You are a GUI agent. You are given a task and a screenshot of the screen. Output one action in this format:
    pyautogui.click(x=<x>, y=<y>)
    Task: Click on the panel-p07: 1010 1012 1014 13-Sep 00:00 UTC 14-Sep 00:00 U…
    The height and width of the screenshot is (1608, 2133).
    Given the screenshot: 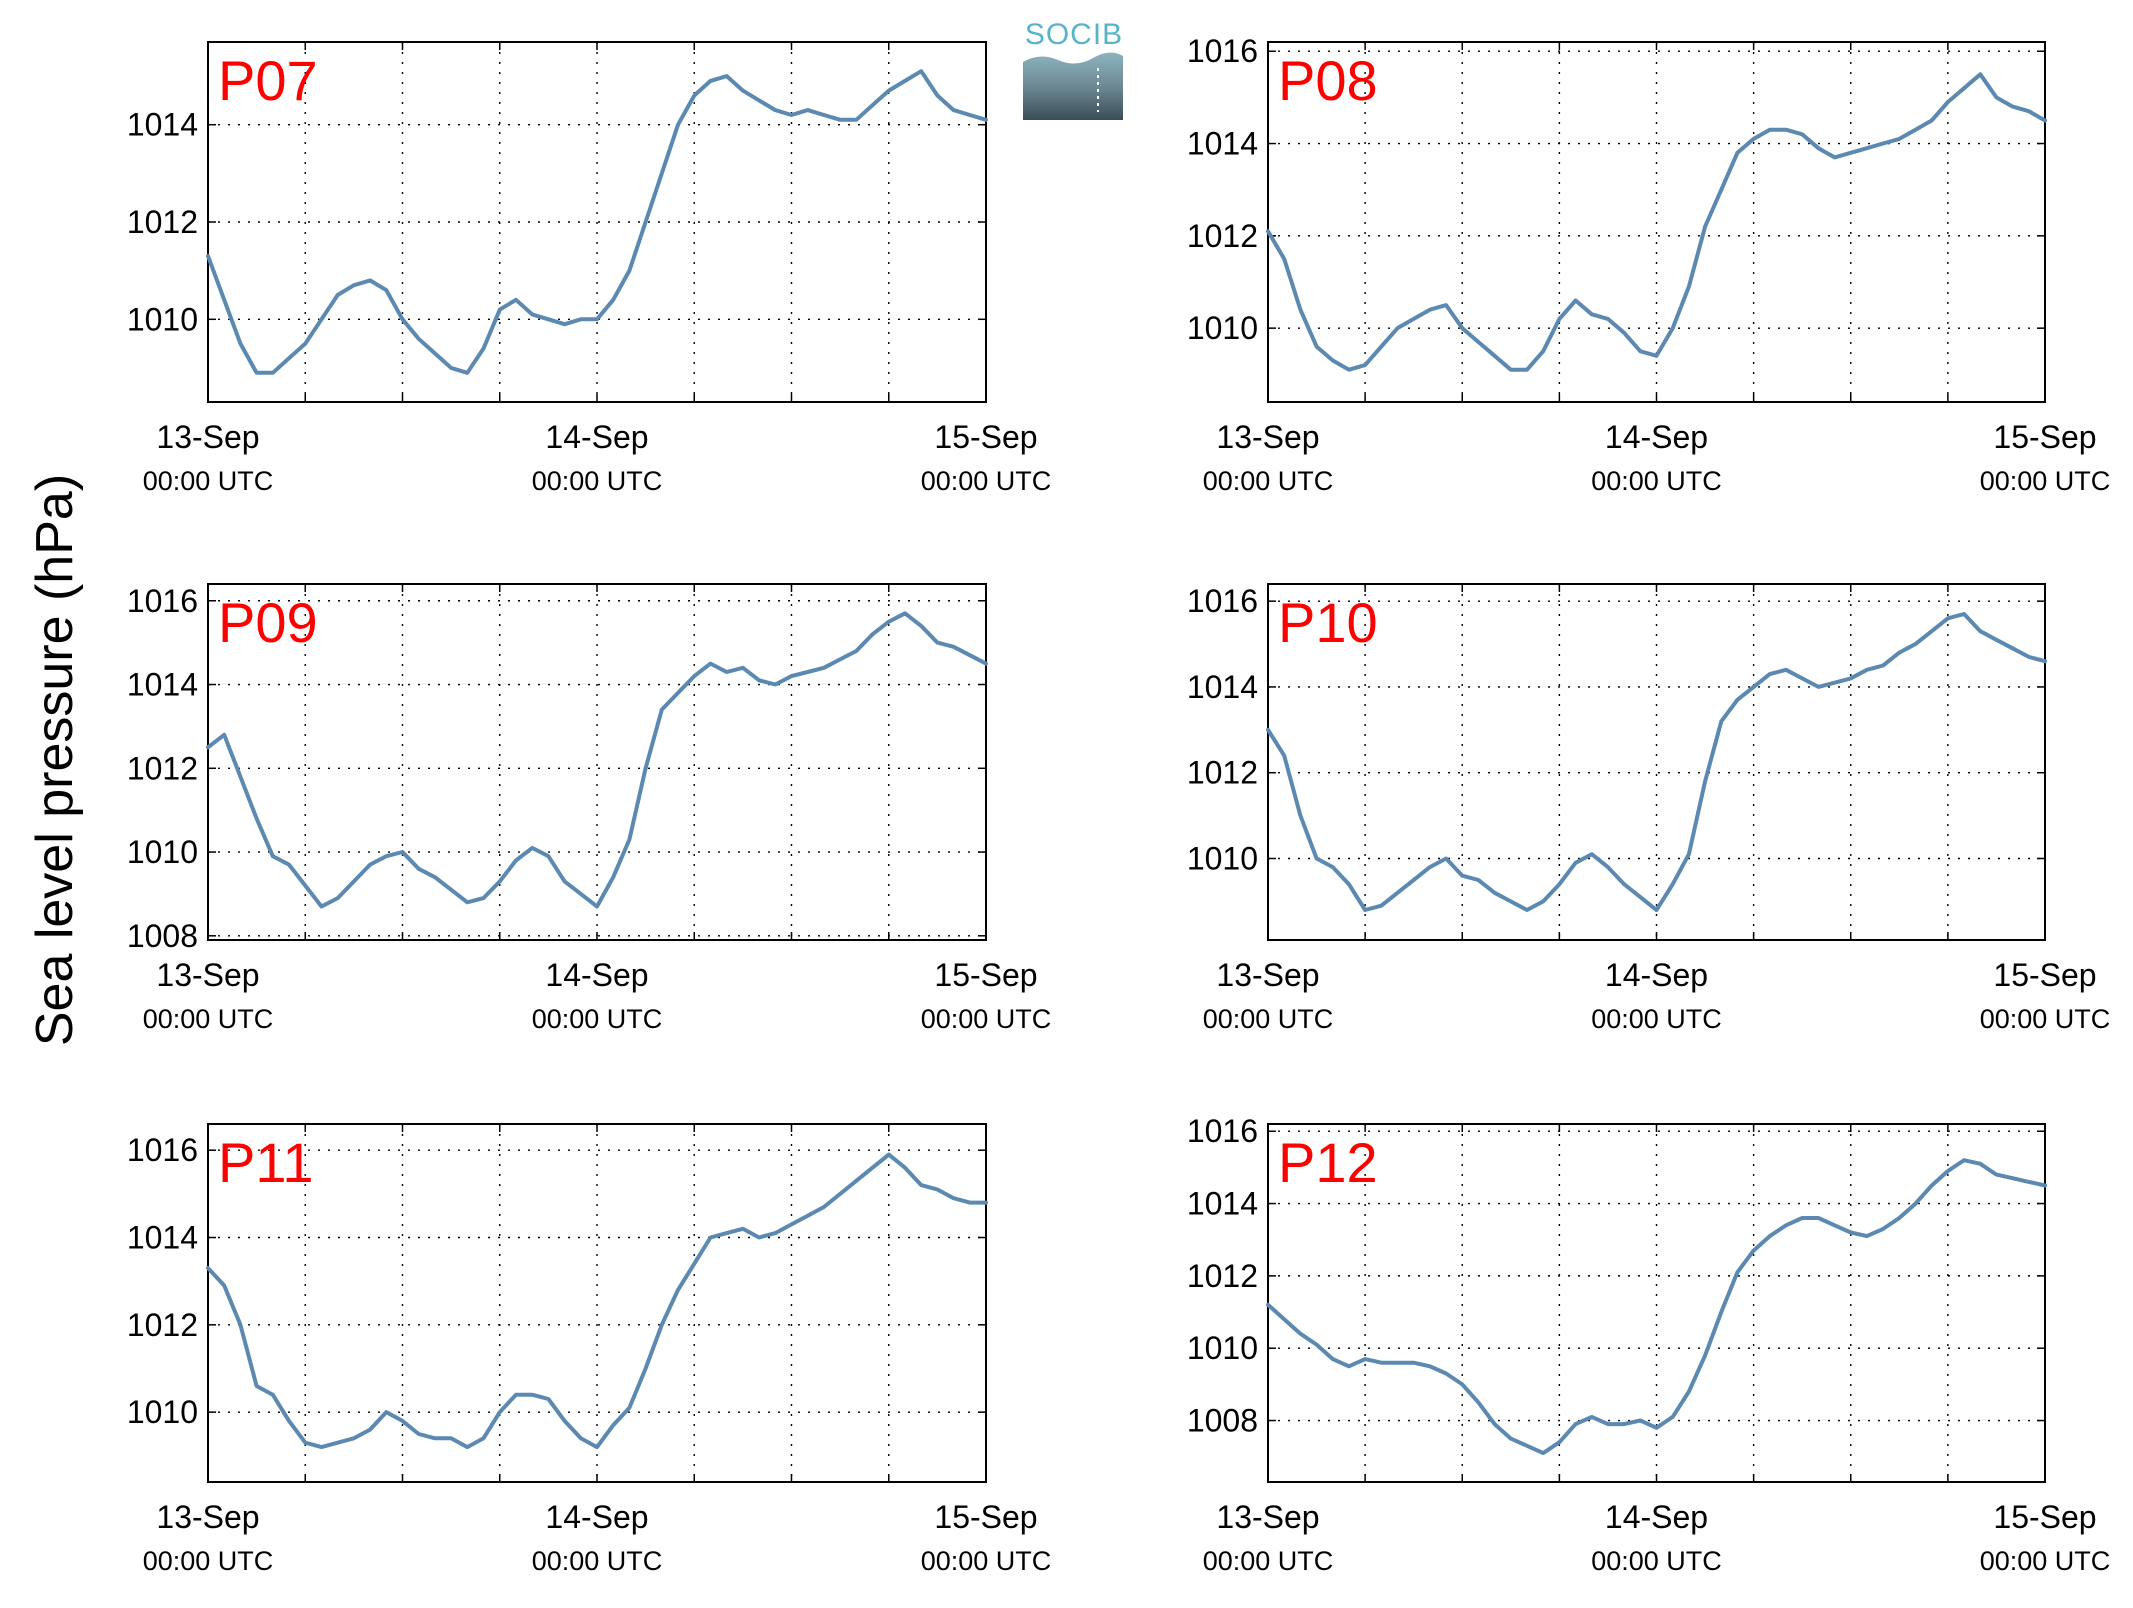 What is the action you would take?
    pyautogui.click(x=589, y=268)
    